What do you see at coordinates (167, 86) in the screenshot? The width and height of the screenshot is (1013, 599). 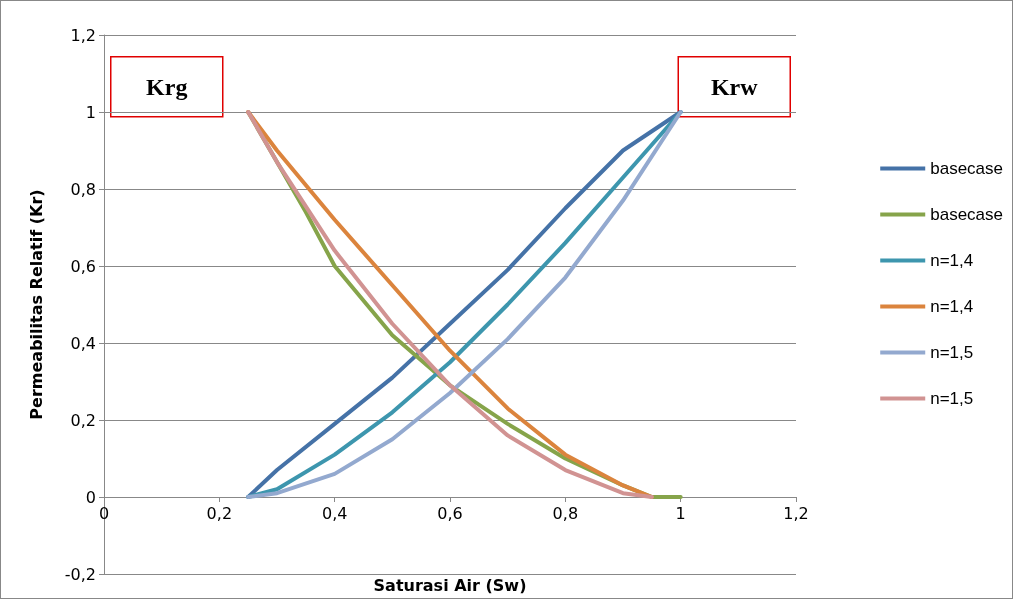 I see `annotation: Krg` at bounding box center [167, 86].